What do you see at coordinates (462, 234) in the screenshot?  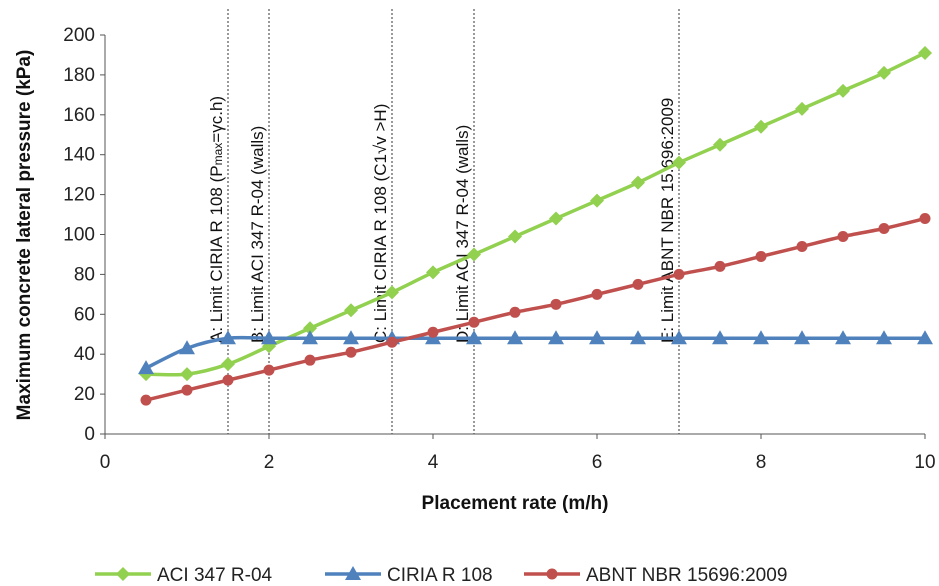 I see `annotation-label: D: Limit ACI 347 R-04 (walls)` at bounding box center [462, 234].